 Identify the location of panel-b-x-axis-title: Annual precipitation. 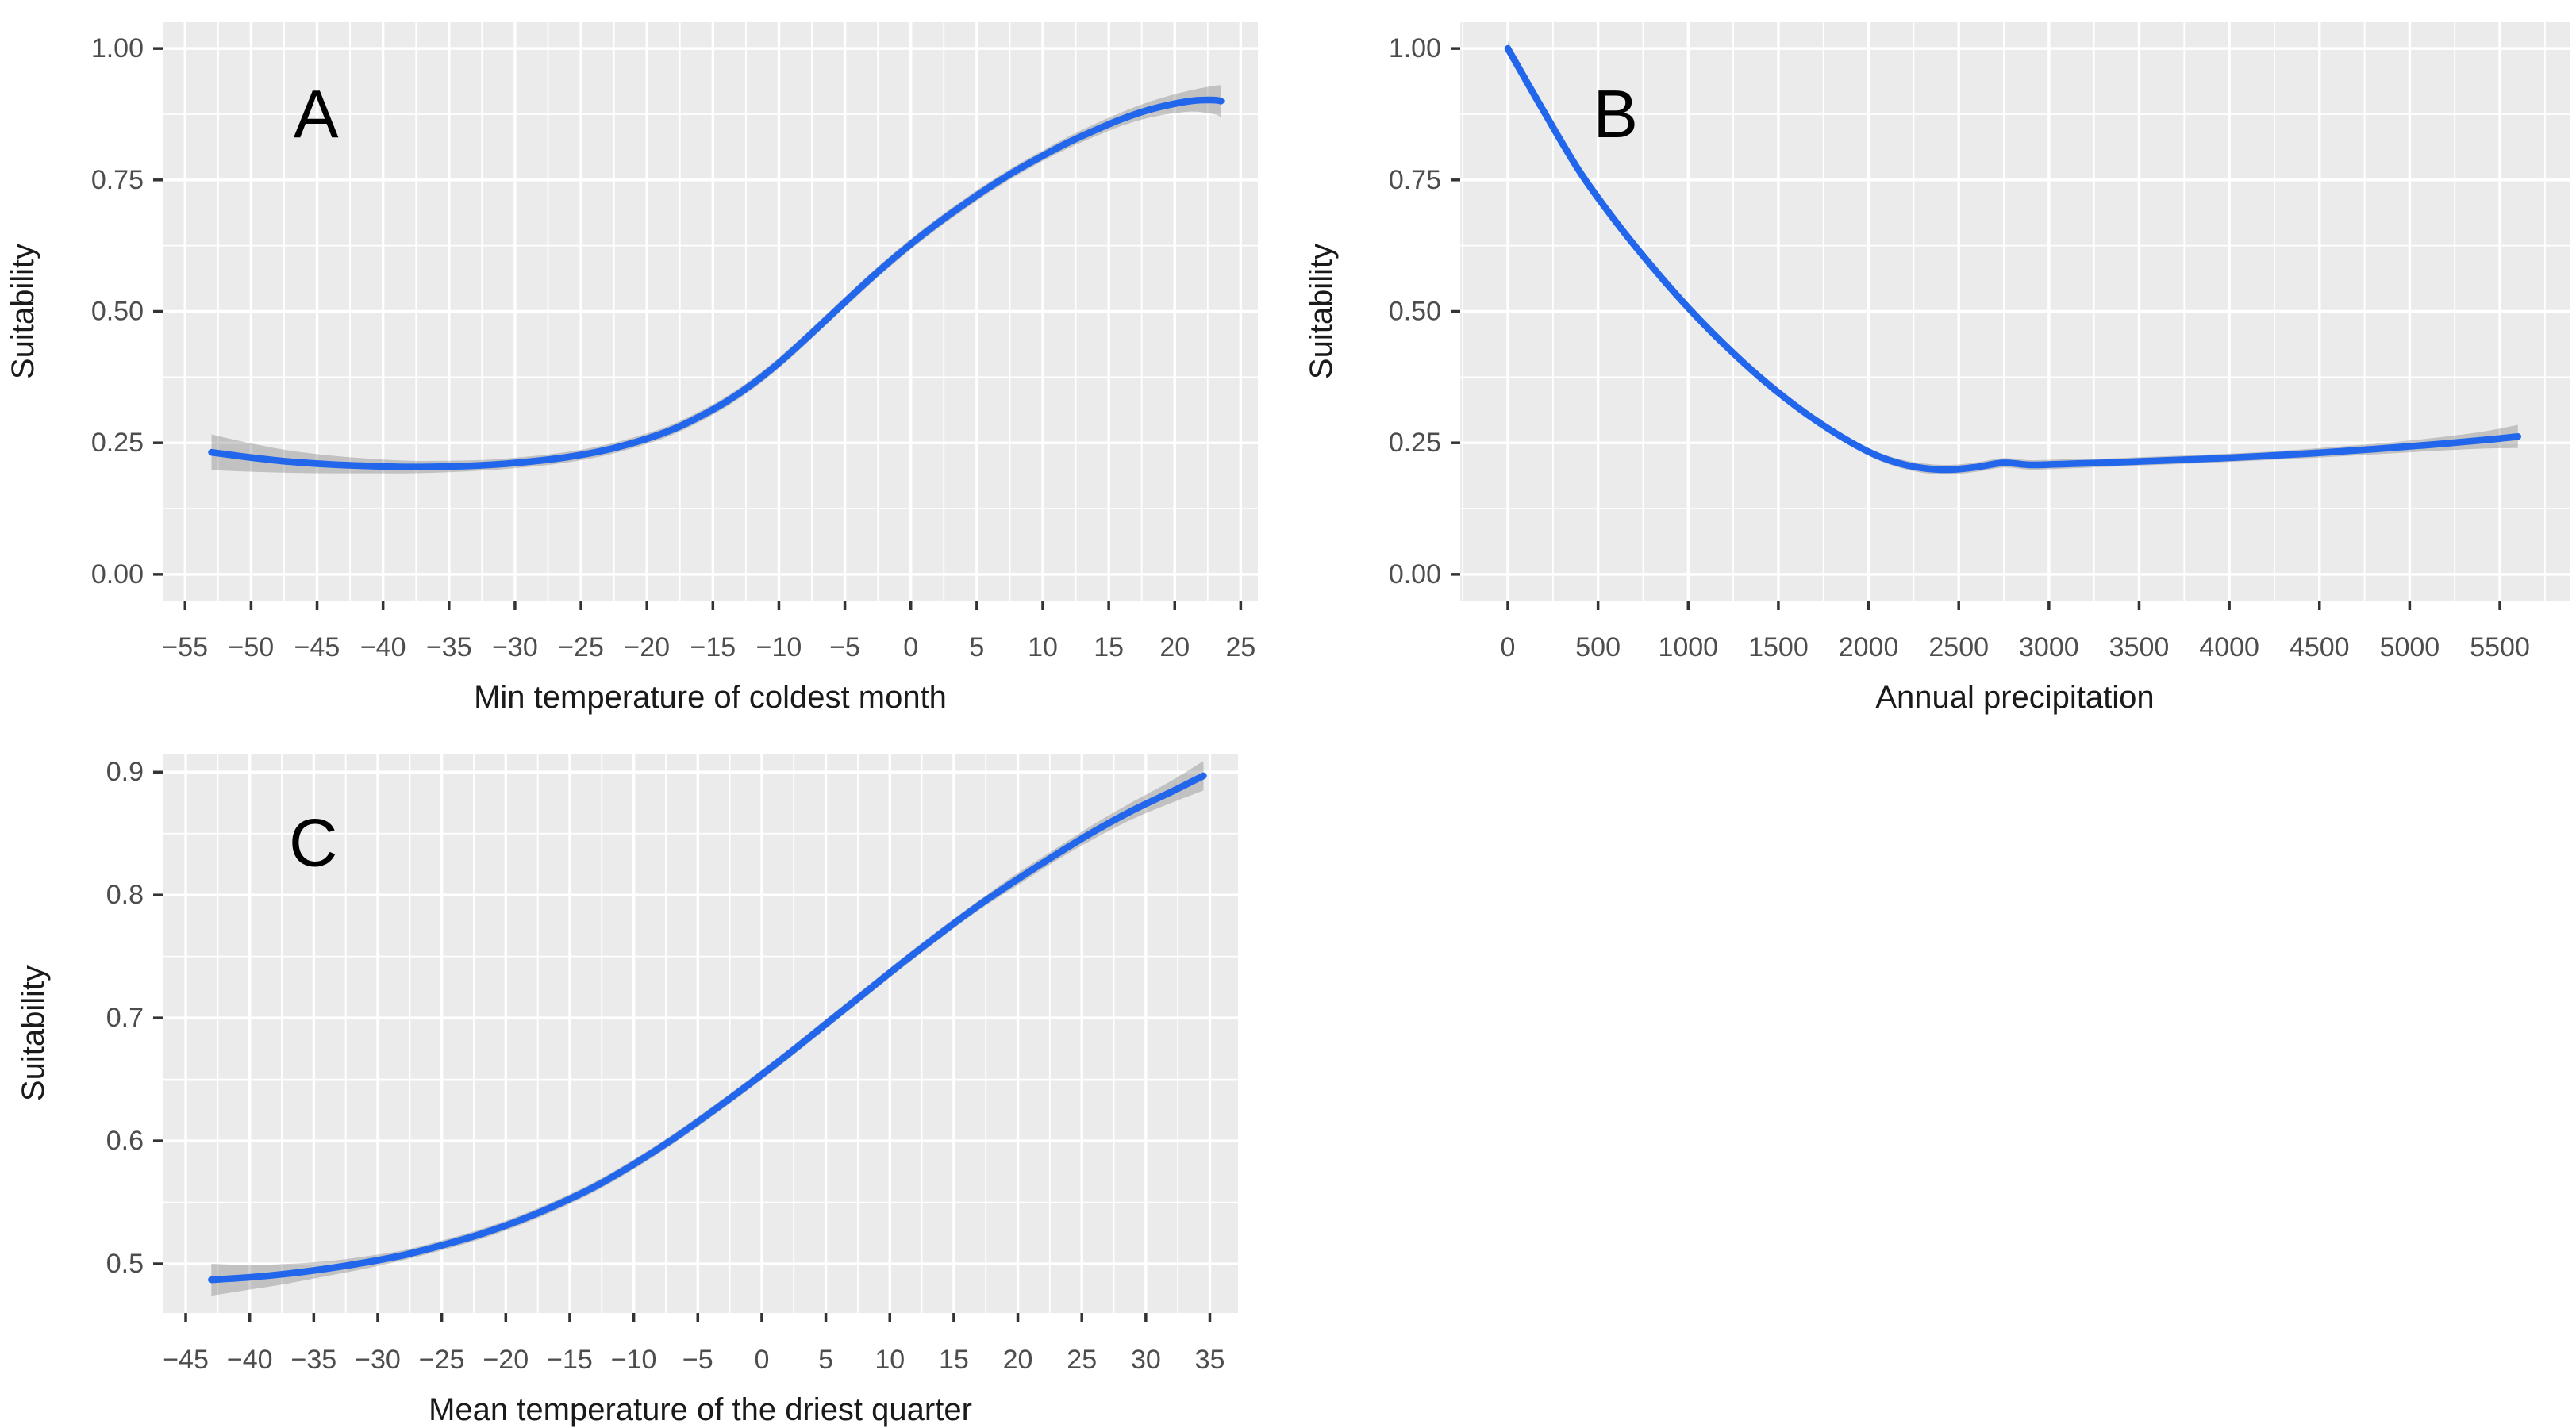
(2014, 697).